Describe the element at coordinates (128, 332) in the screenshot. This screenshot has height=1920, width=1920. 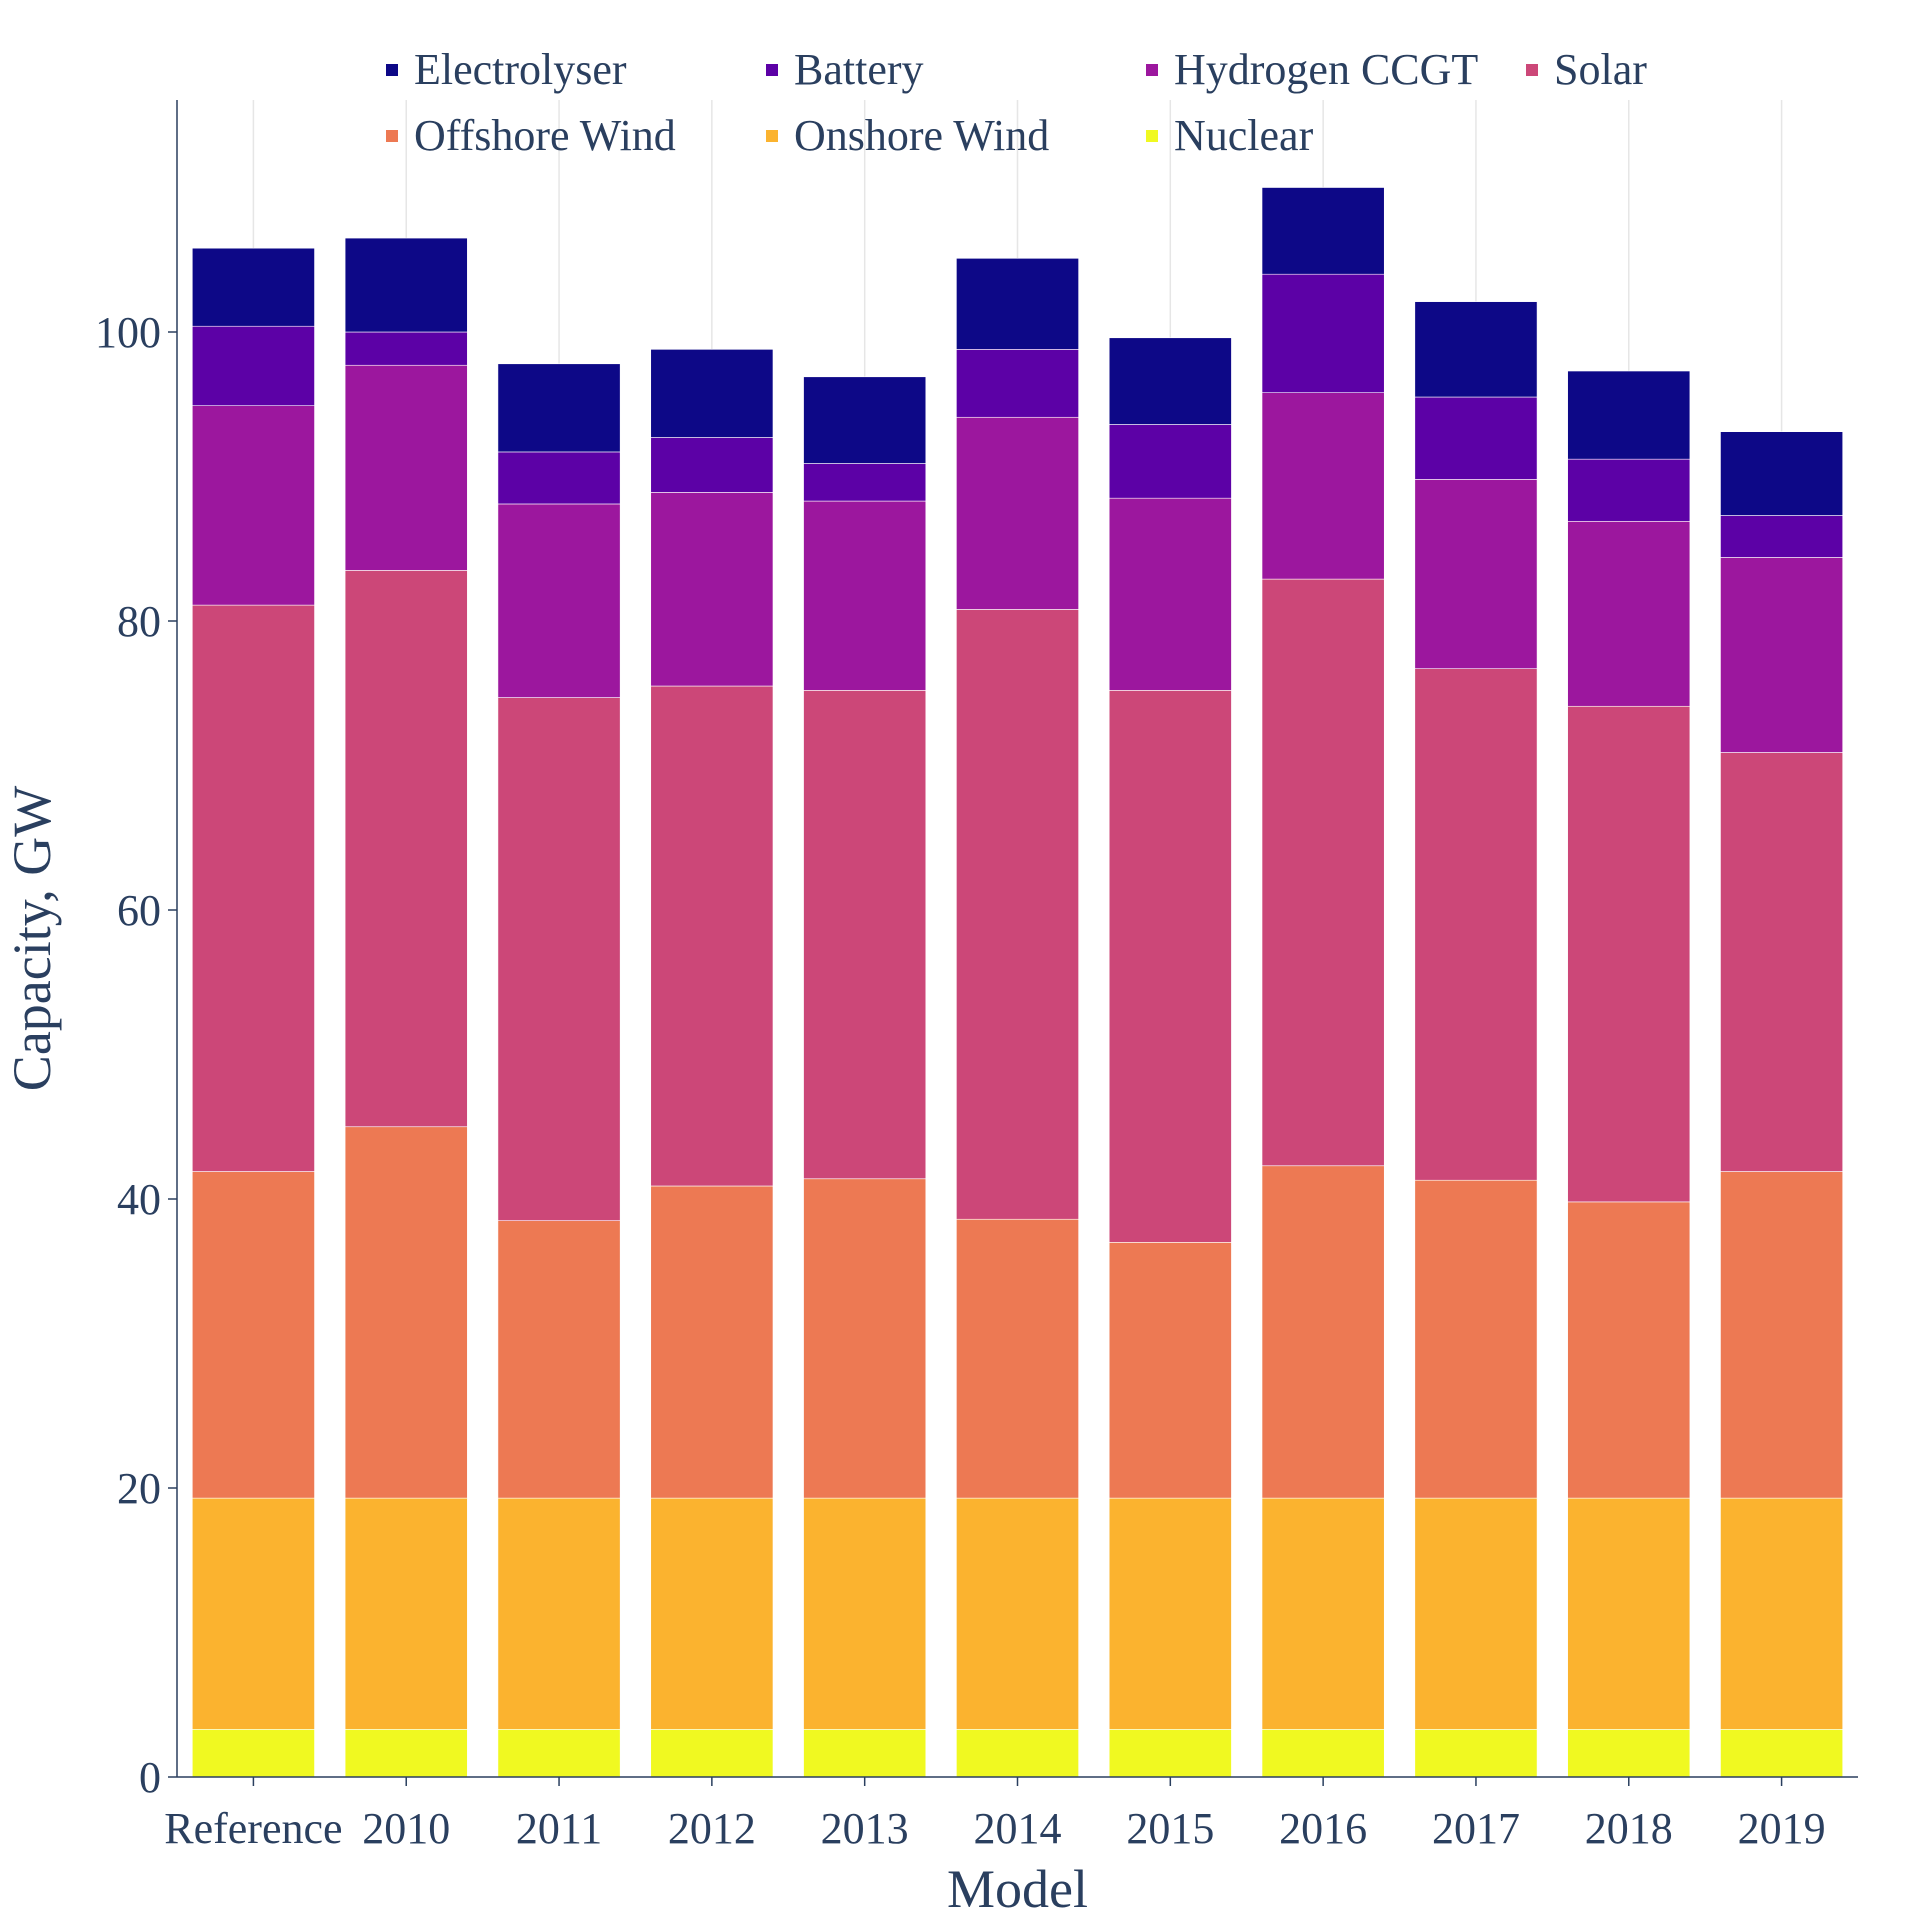
I see `y-tick-label: 100` at that location.